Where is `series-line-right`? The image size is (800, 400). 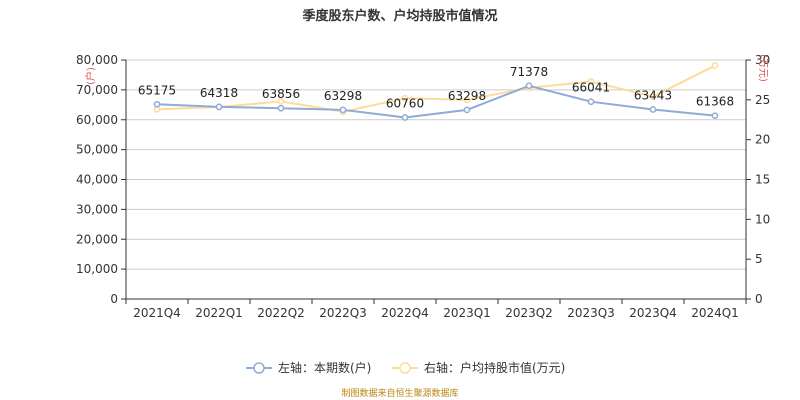 series-line-right is located at coordinates (436, 88).